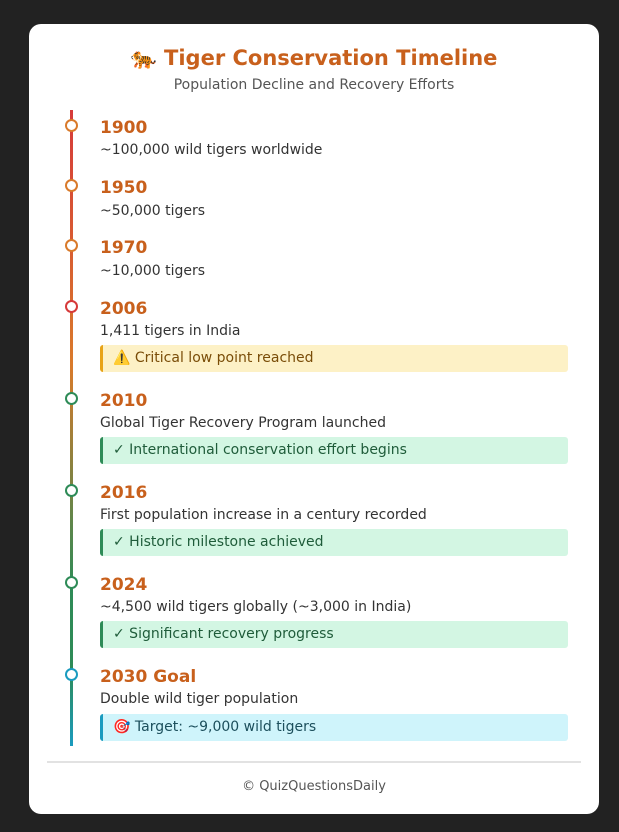  I want to click on title: 🐅 Tiger Conservation Timeline, so click(314, 58).